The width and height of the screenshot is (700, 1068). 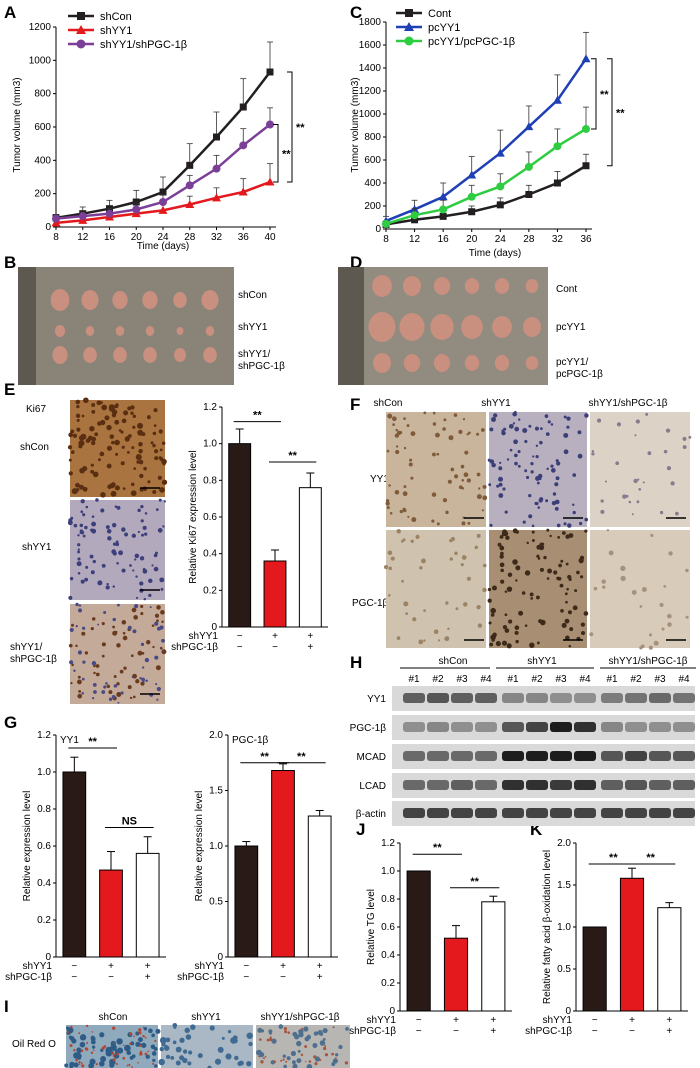 I want to click on chart-j-ytick-label-0: 0, so click(x=392, y=1011).